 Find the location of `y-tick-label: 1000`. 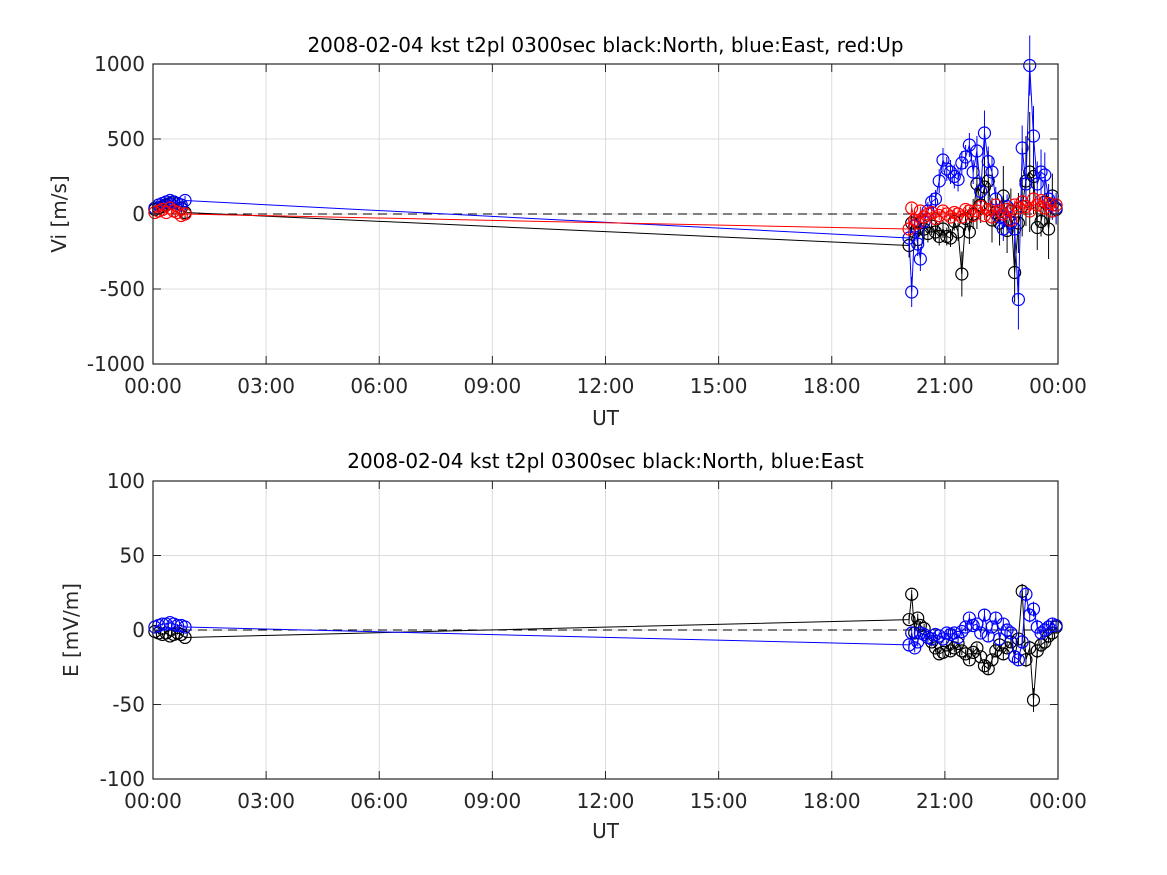

y-tick-label: 1000 is located at coordinates (119, 64).